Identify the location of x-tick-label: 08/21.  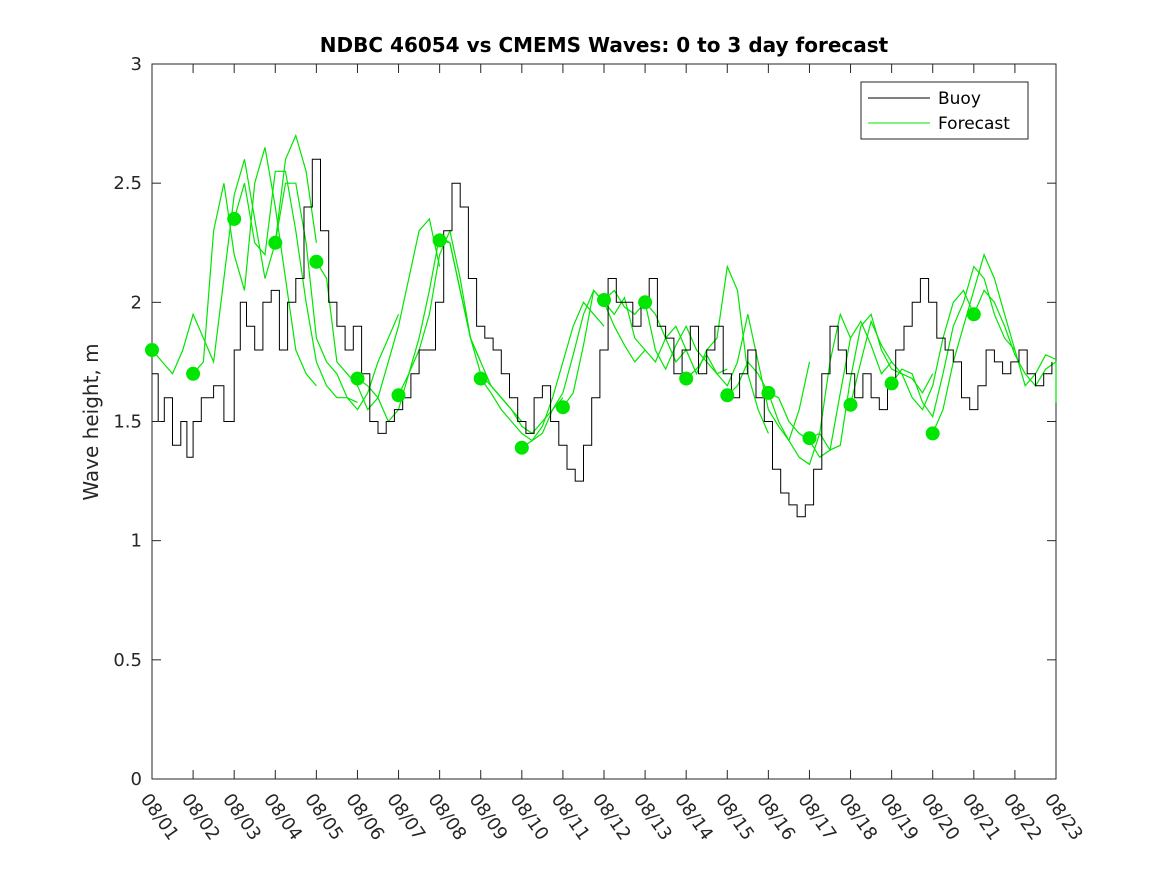
(981, 817).